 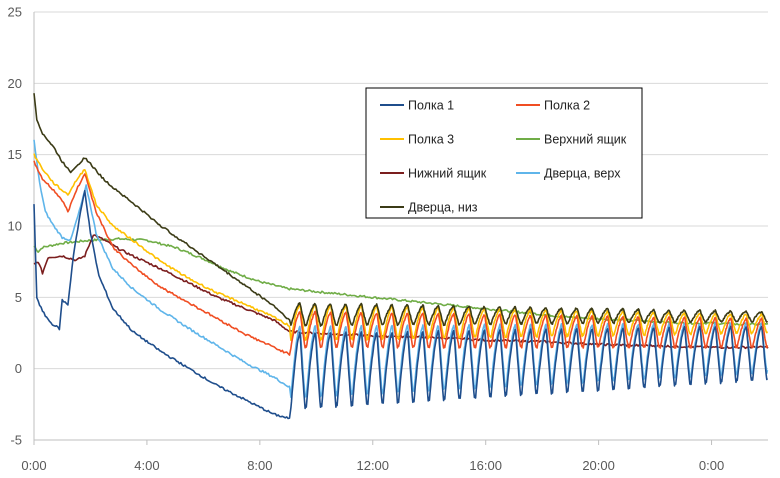 I want to click on x-tick-label: 8:00, so click(x=259, y=465).